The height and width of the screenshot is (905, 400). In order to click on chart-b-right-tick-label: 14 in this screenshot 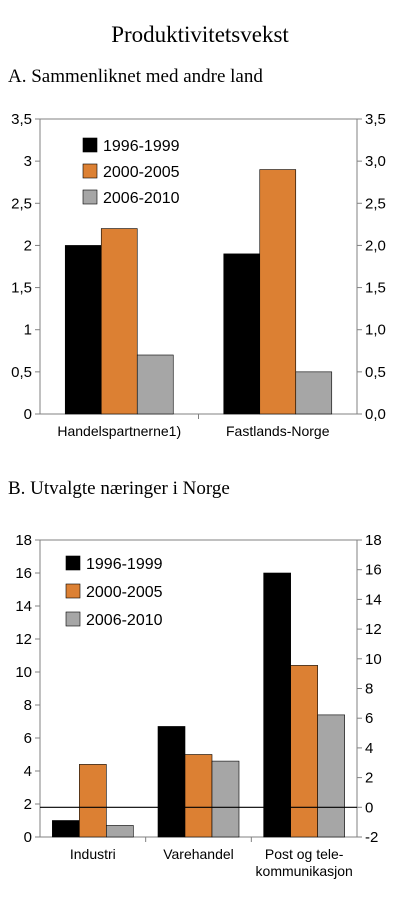, I will do `click(373, 599)`.